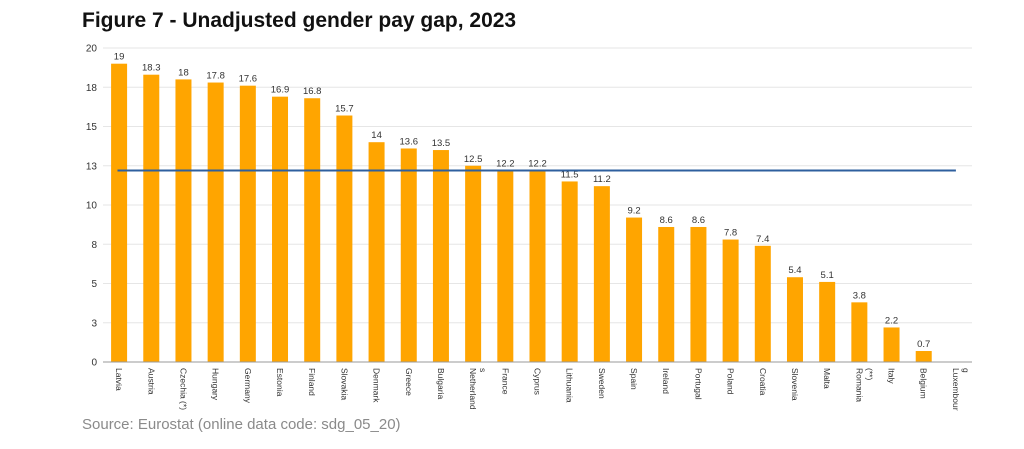 The width and height of the screenshot is (1024, 449). Describe the element at coordinates (633, 211) in the screenshot. I see `value-label: 9.2` at that location.